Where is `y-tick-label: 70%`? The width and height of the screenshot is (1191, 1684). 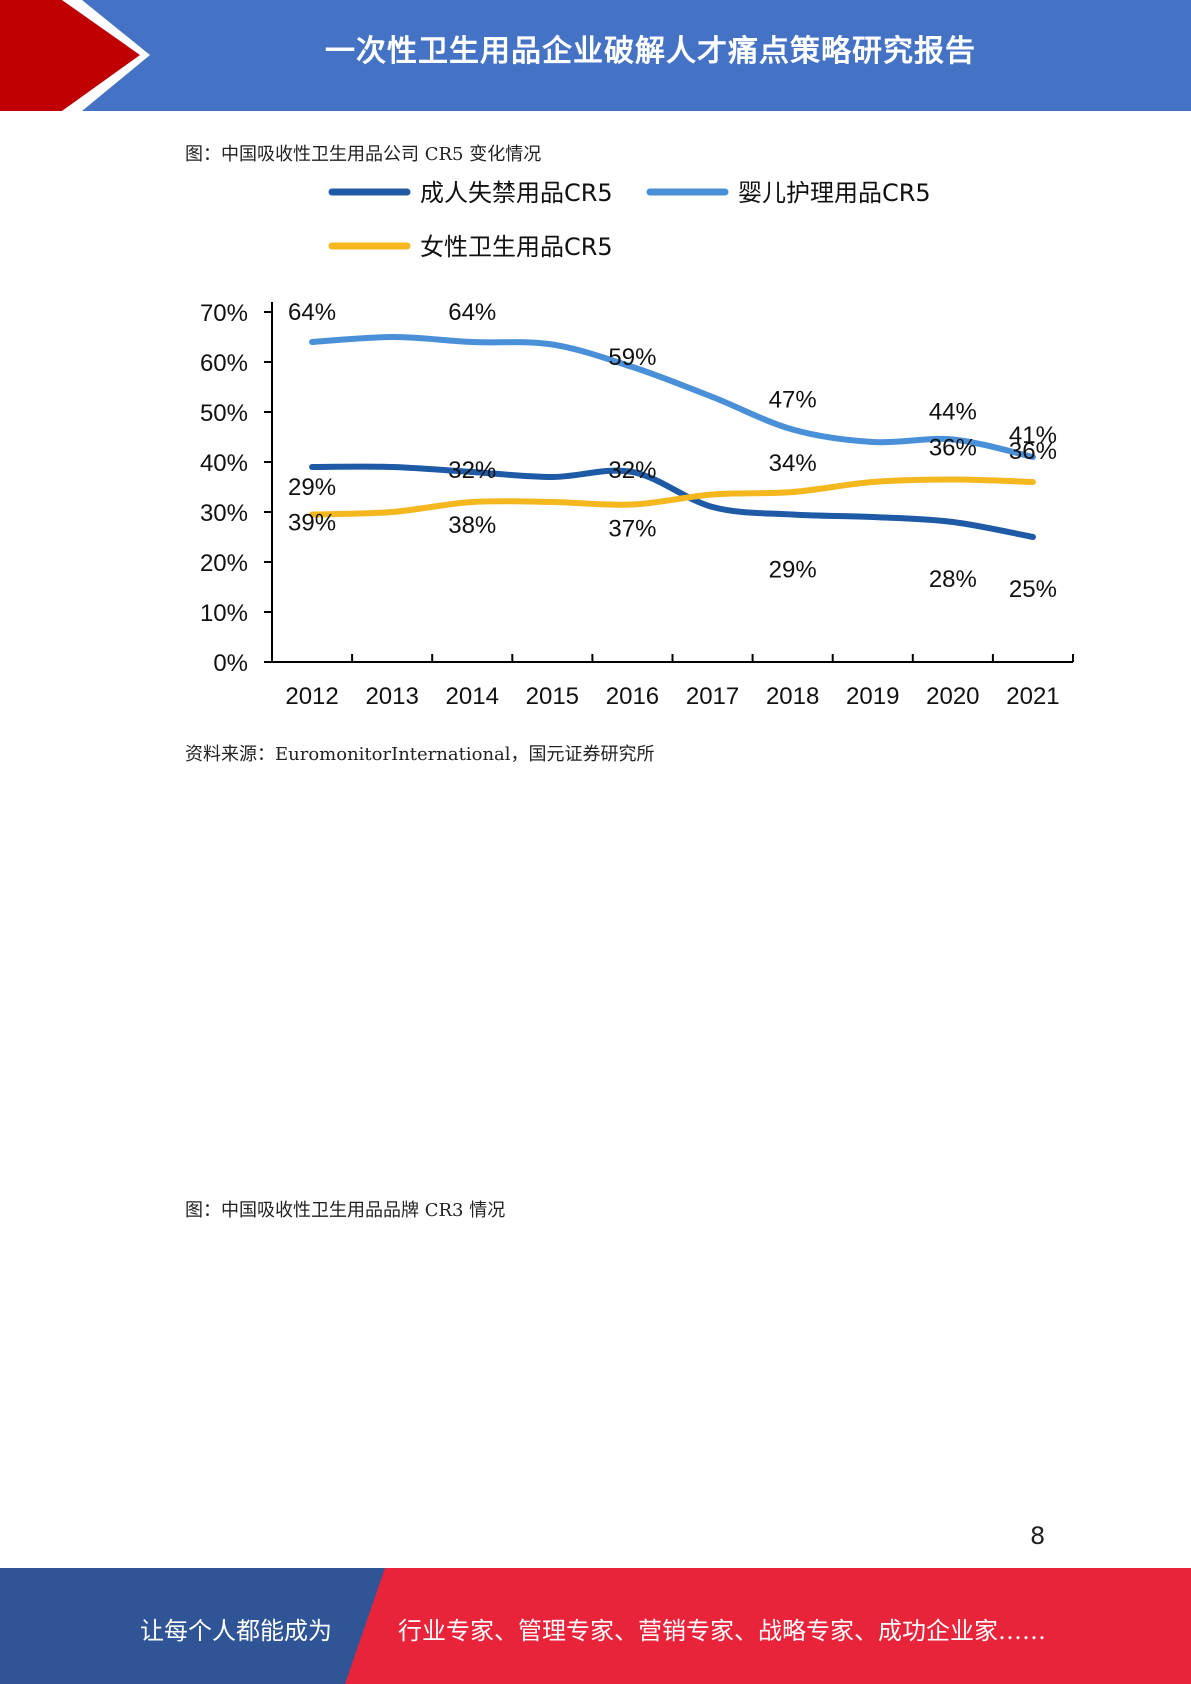 y-tick-label: 70% is located at coordinates (224, 313).